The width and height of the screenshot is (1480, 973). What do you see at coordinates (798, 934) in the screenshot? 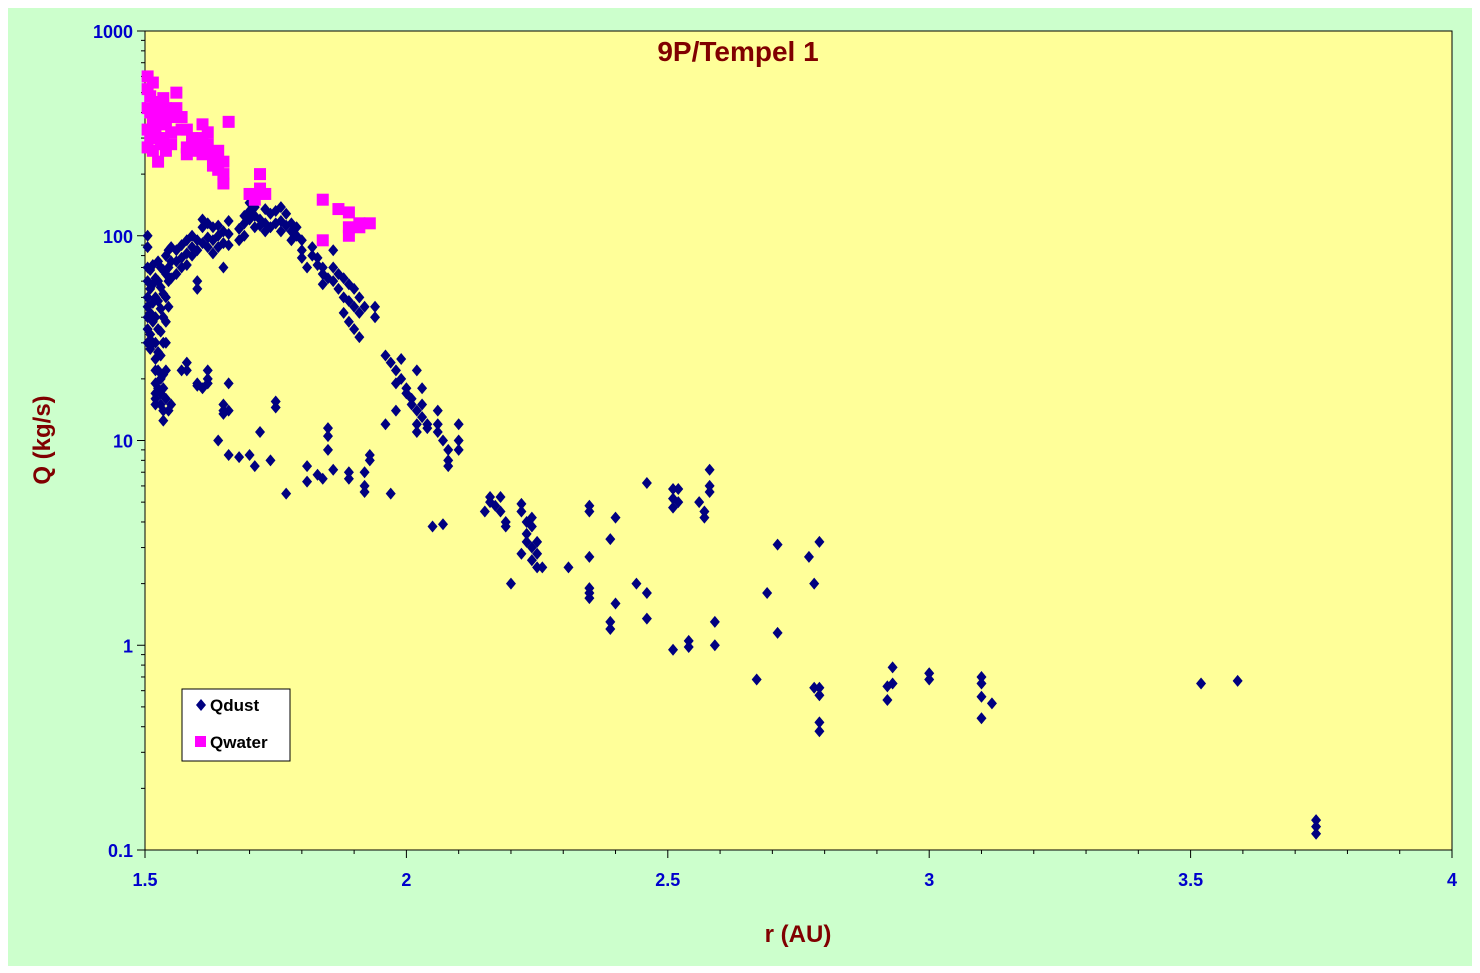
I see `x-axis-title: r (AU)` at bounding box center [798, 934].